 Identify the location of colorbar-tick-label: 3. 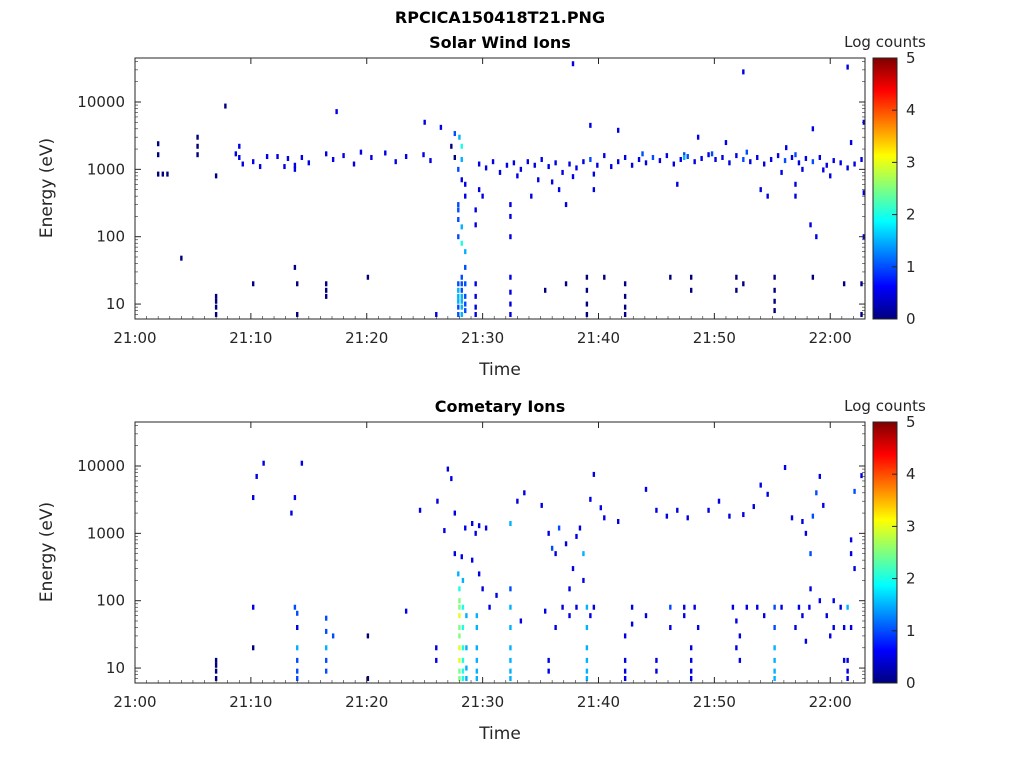
(911, 526).